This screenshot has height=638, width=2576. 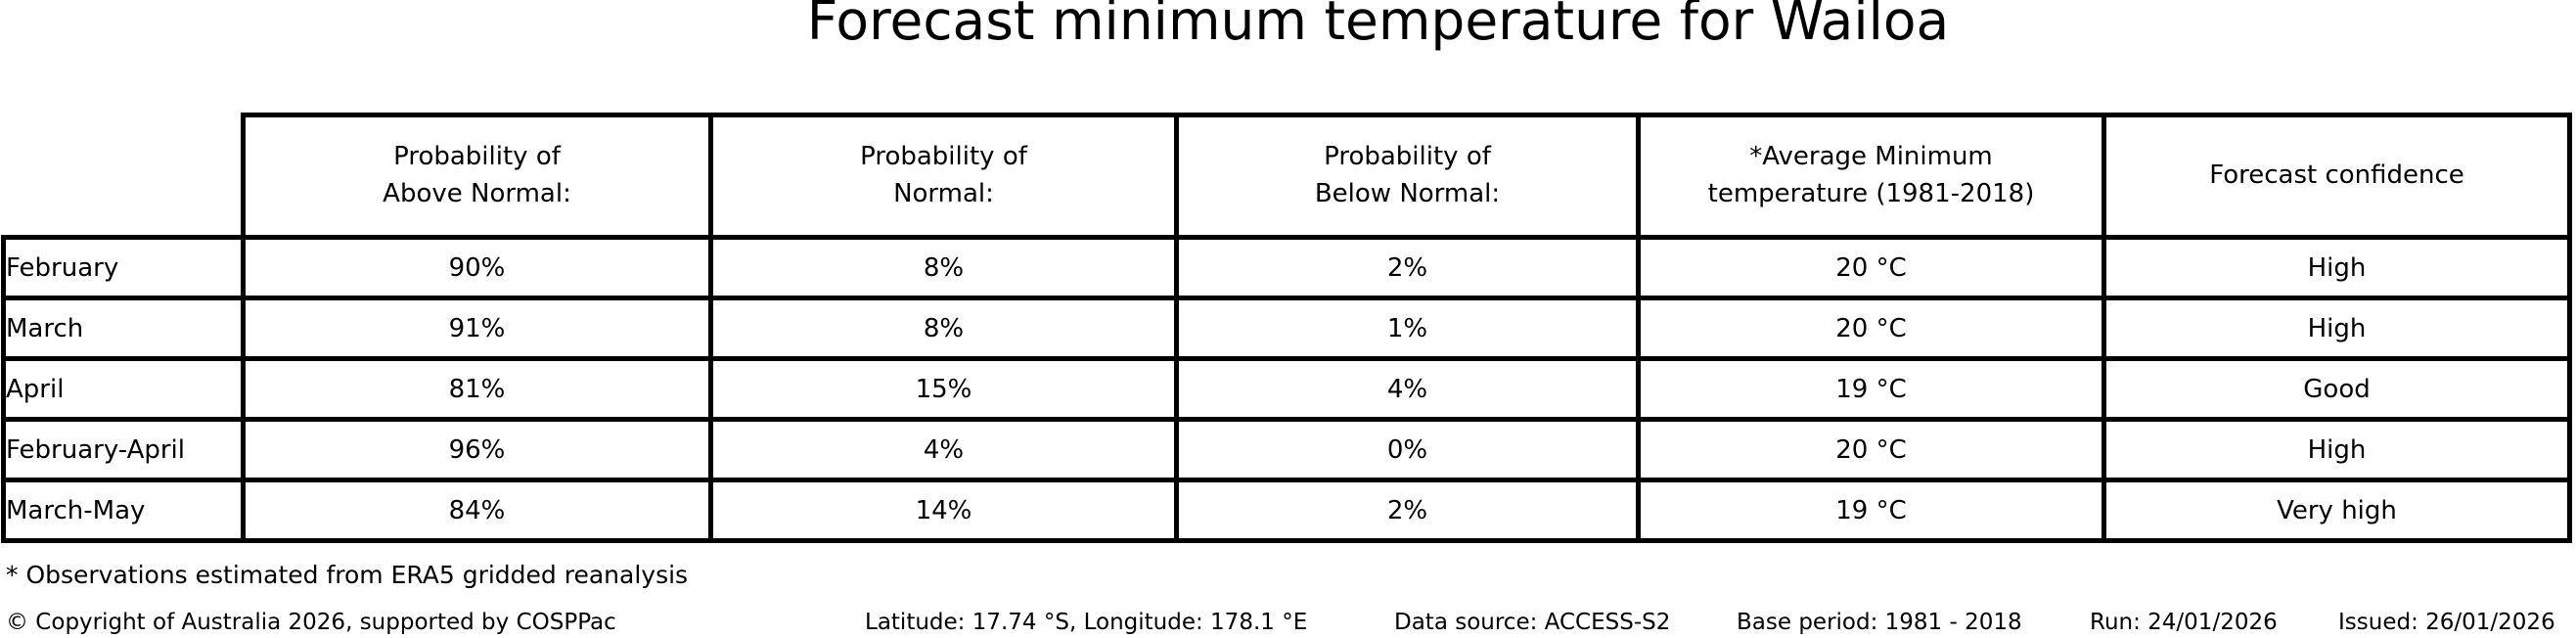 What do you see at coordinates (1407, 449) in the screenshot?
I see `cell-below-normal: 0%` at bounding box center [1407, 449].